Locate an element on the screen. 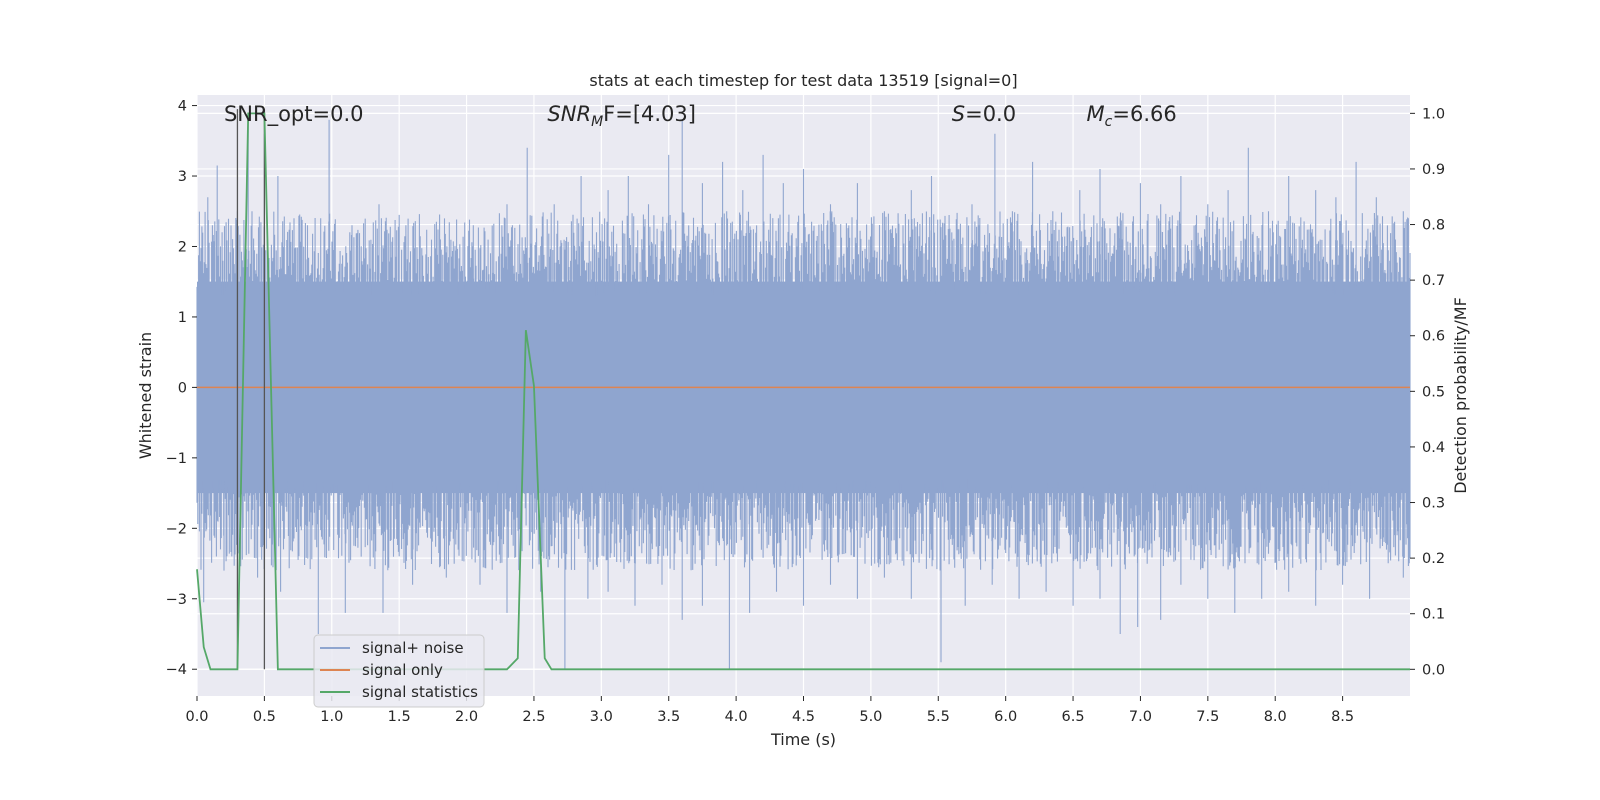 This screenshot has height=800, width=1600. y2-tick-label: 0.5 is located at coordinates (1433, 392).